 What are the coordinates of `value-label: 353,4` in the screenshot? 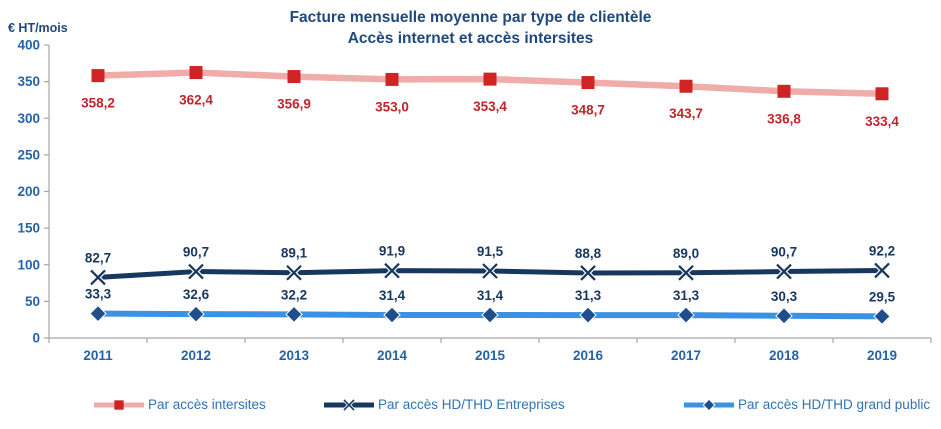 It's located at (490, 106).